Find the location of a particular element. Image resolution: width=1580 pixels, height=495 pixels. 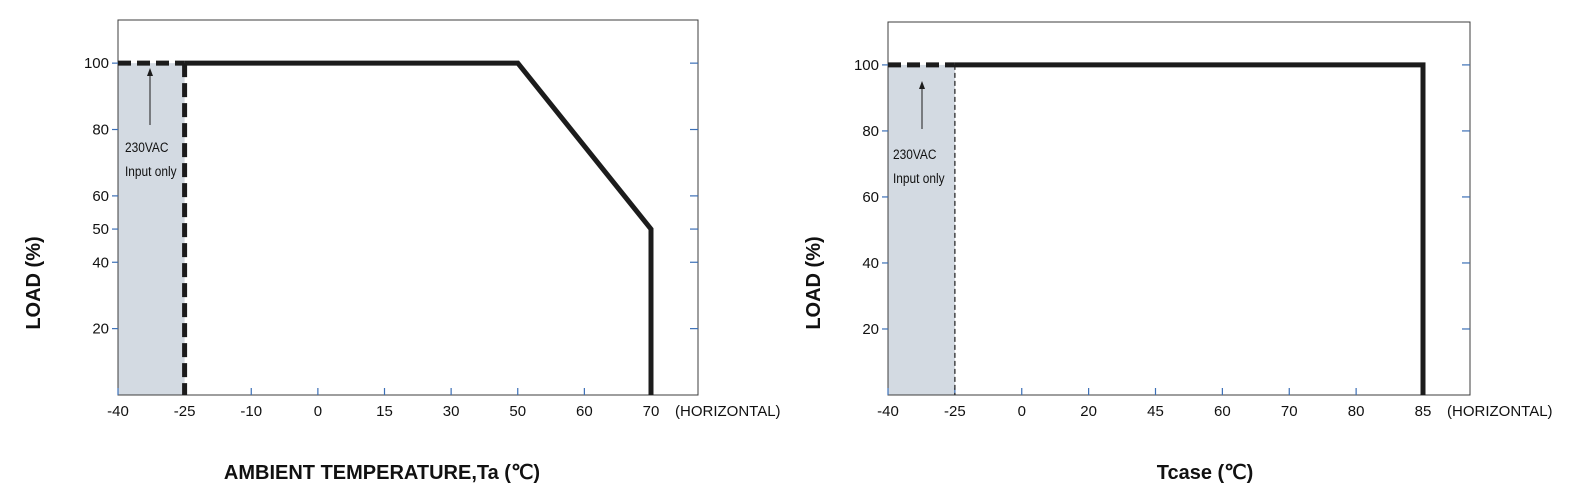

x-tick-label: 30 is located at coordinates (451, 411).